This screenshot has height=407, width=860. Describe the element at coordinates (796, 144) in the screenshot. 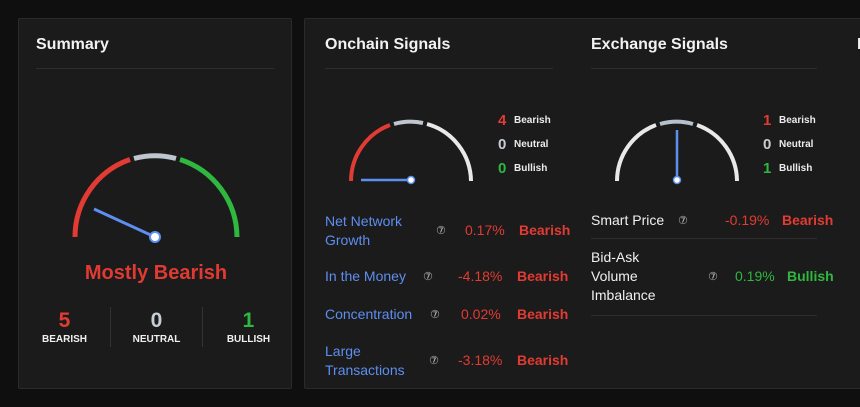

I see `exchange-neutral-label: Neutral` at that location.